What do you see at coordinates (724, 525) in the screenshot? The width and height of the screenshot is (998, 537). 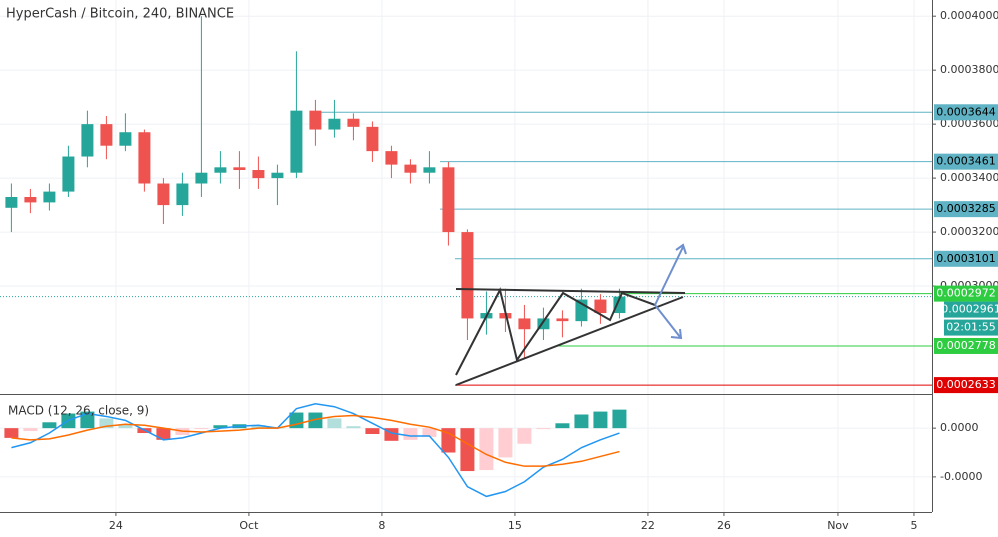 I see `x-tick-label: 26` at bounding box center [724, 525].